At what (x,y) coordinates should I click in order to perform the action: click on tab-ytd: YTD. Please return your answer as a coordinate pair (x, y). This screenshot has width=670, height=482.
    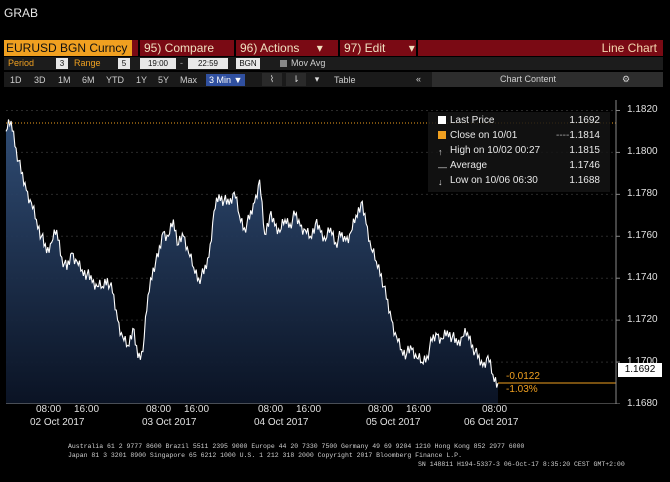
    Looking at the image, I should click on (115, 80).